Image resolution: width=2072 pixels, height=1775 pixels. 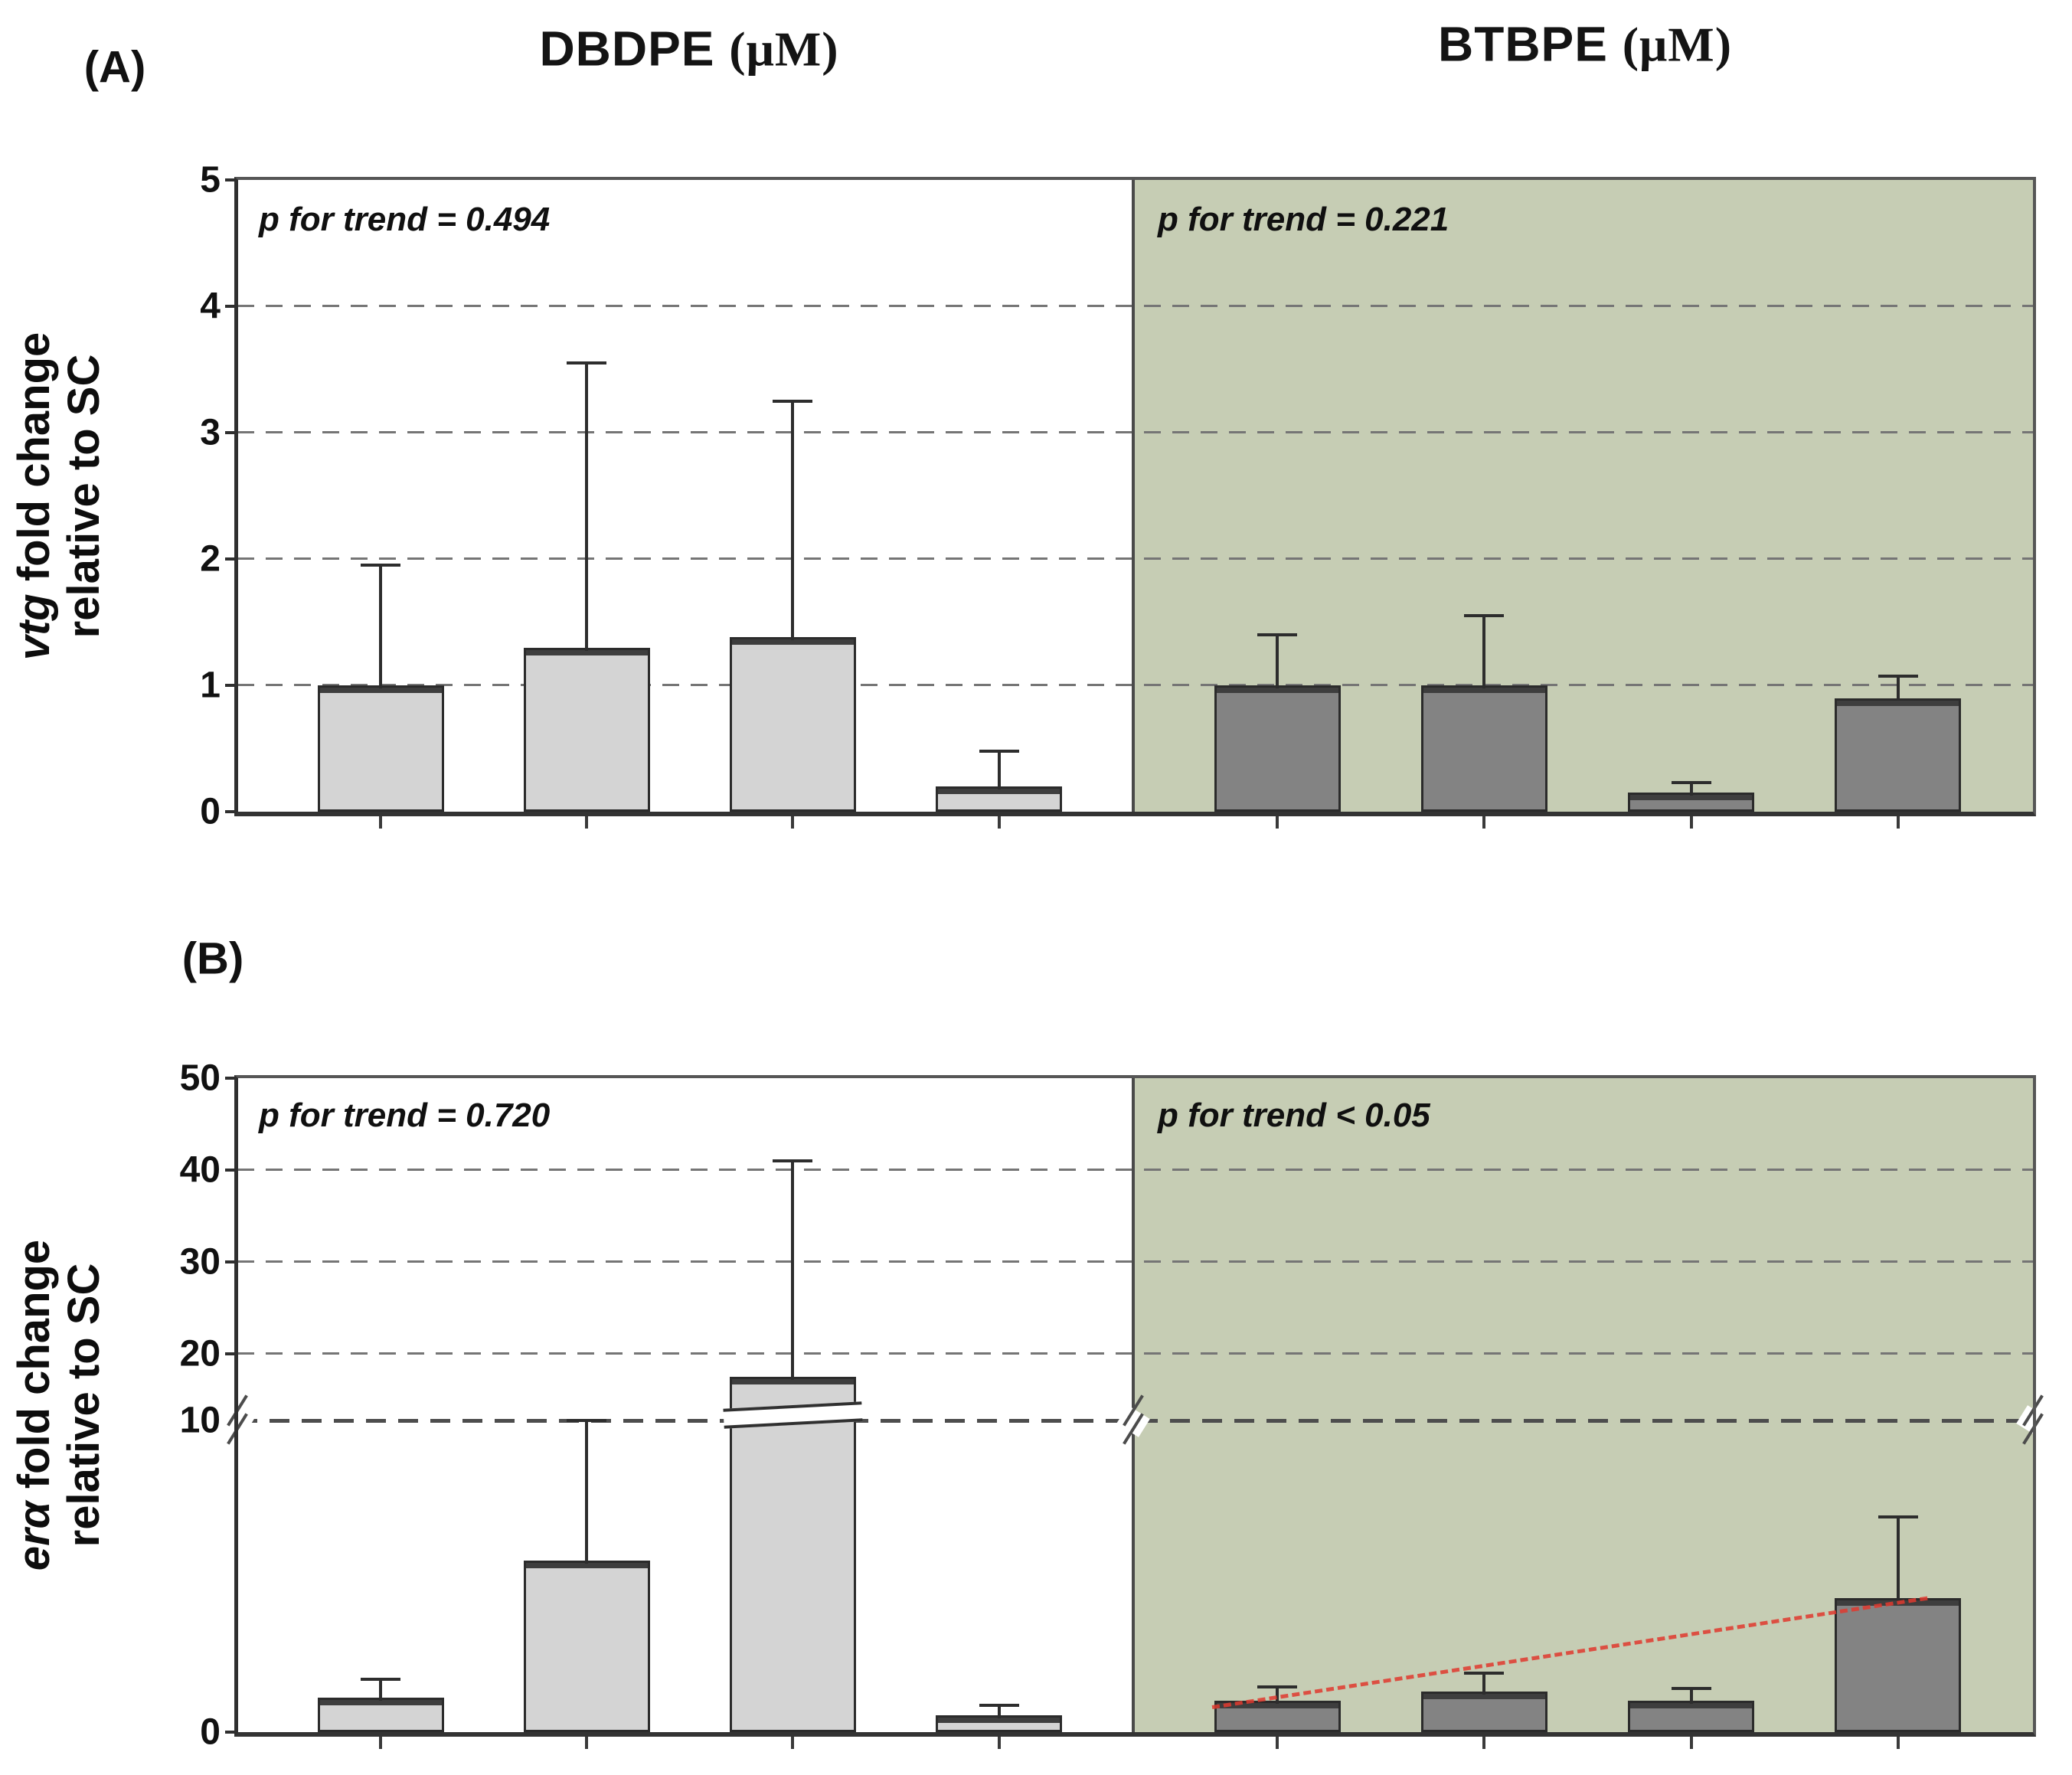 What do you see at coordinates (211, 811) in the screenshot?
I see `panel-a-ytick-0: 0` at bounding box center [211, 811].